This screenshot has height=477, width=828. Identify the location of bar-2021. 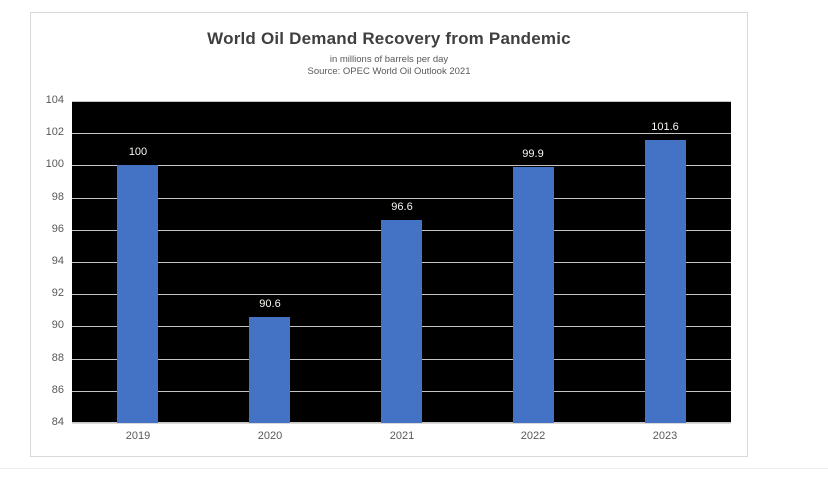
(401, 321).